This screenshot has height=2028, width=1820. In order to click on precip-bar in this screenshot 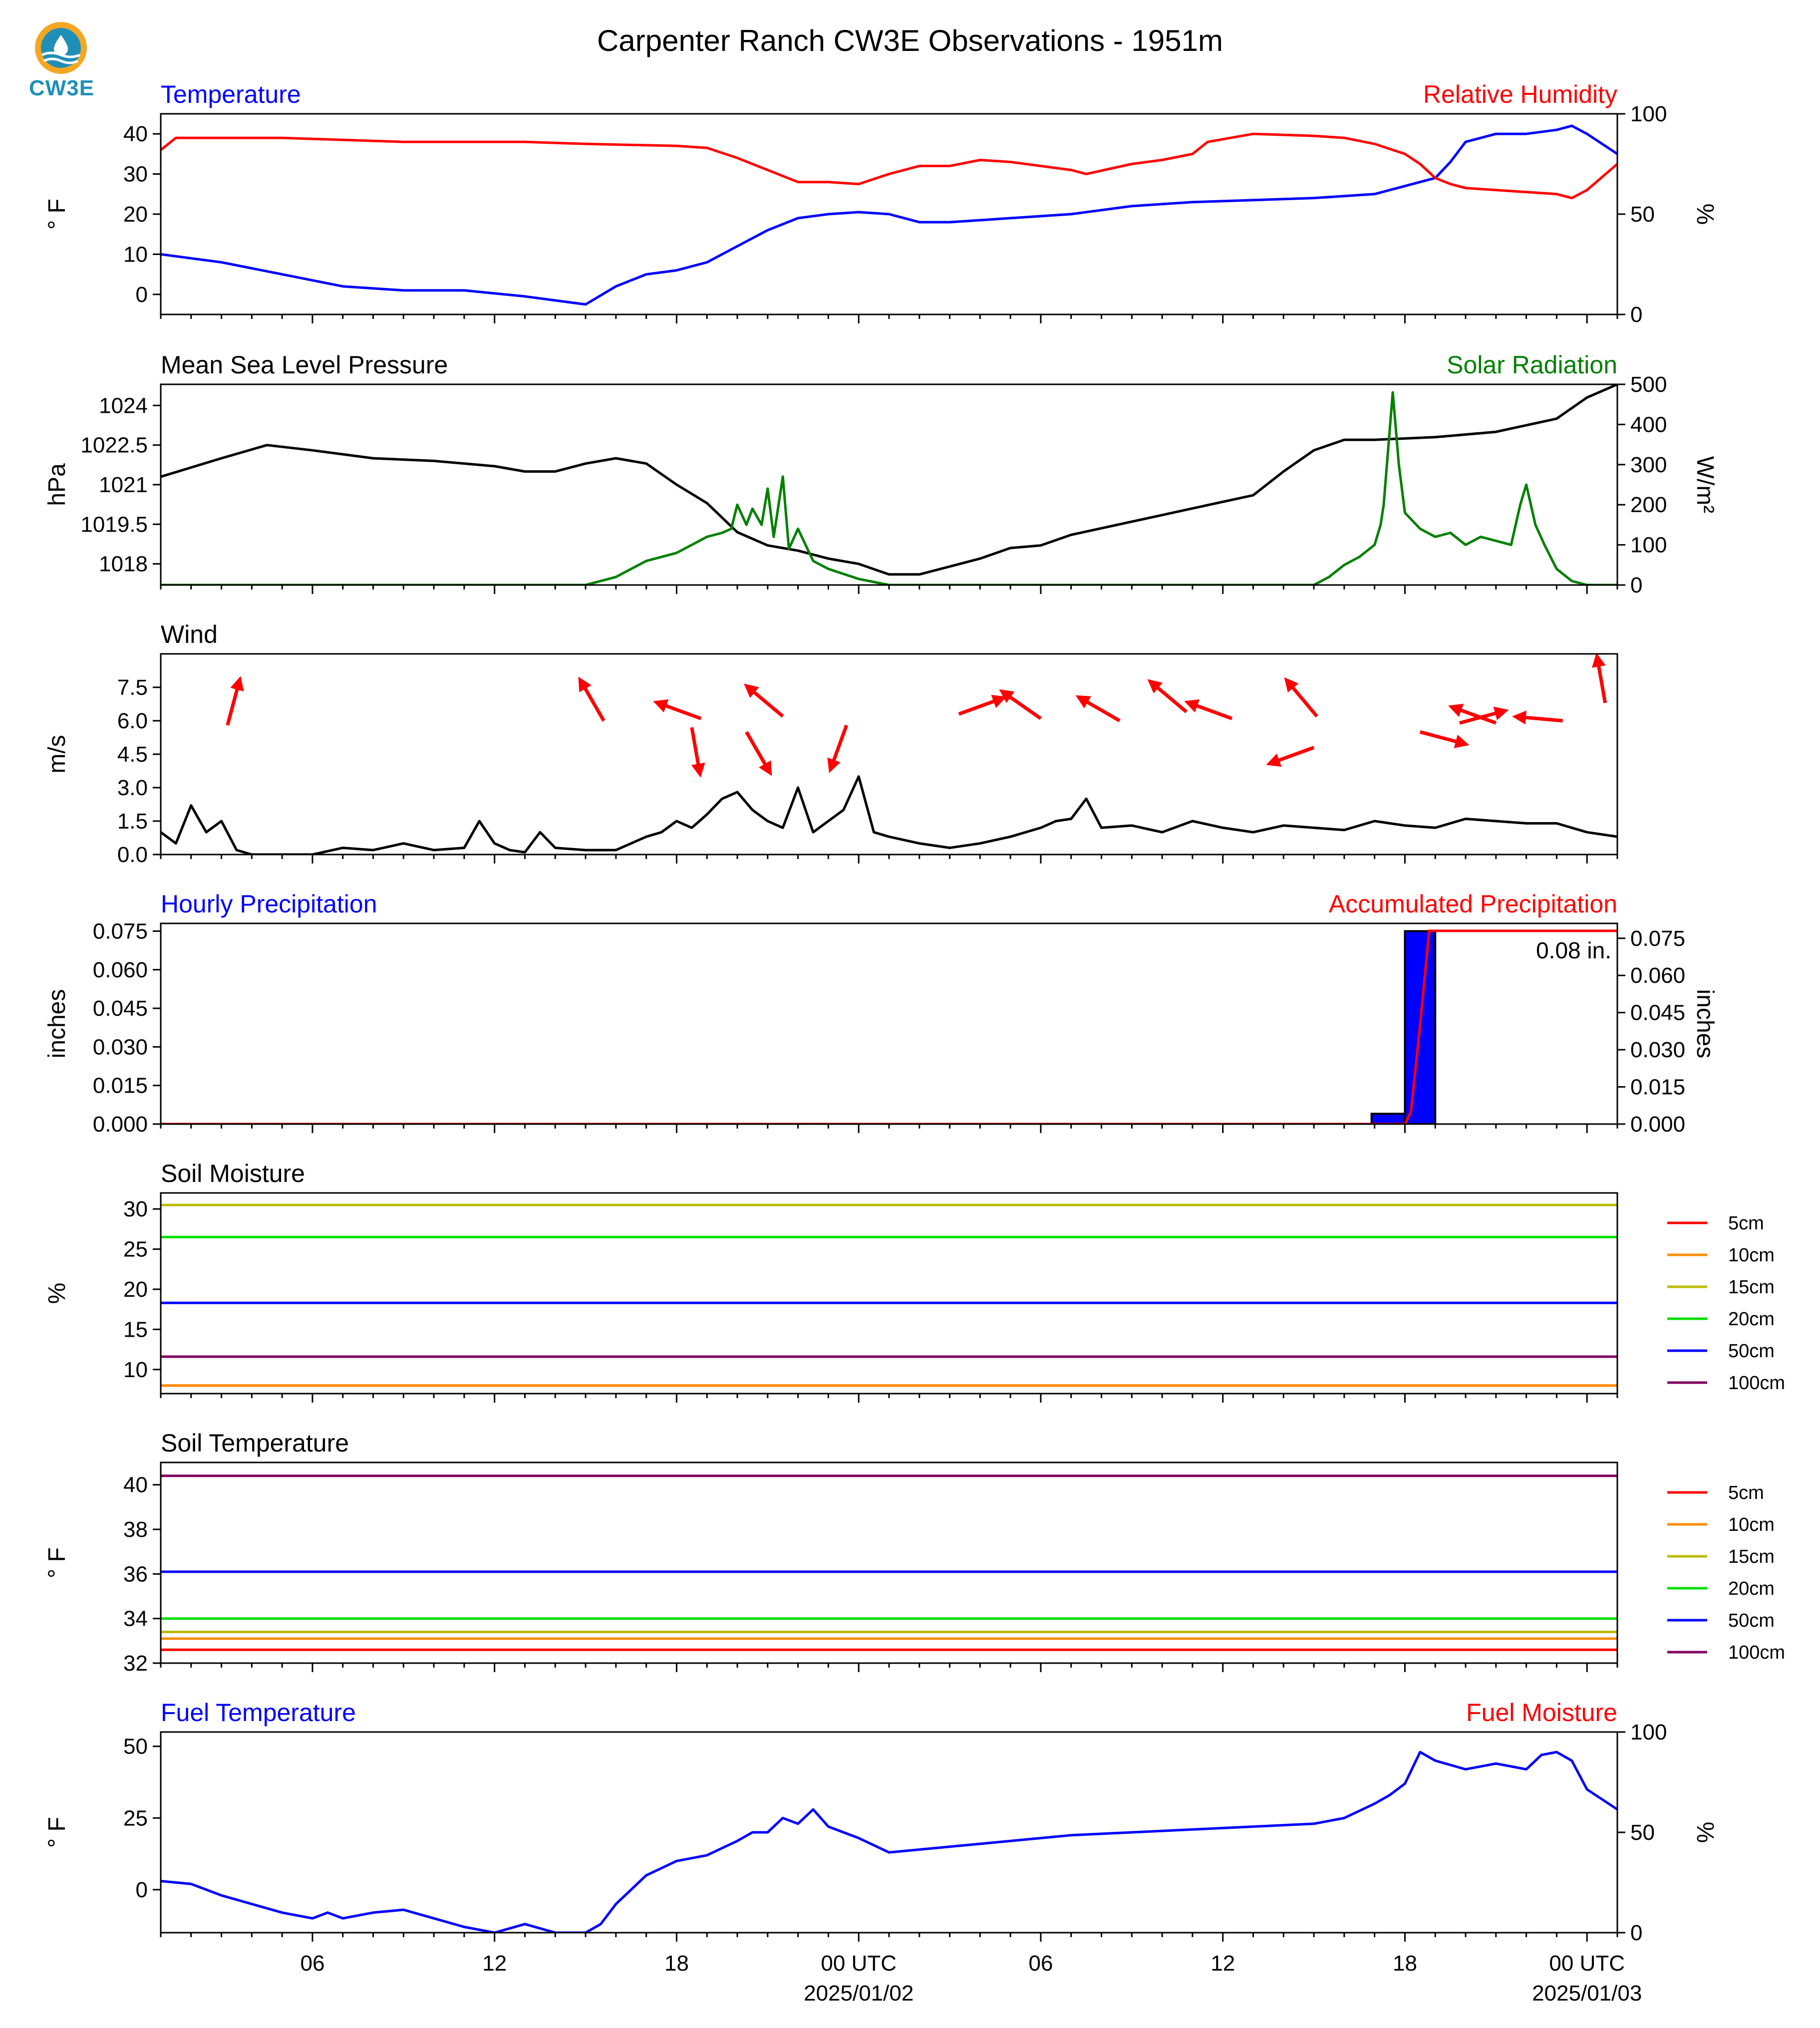, I will do `click(1388, 1118)`.